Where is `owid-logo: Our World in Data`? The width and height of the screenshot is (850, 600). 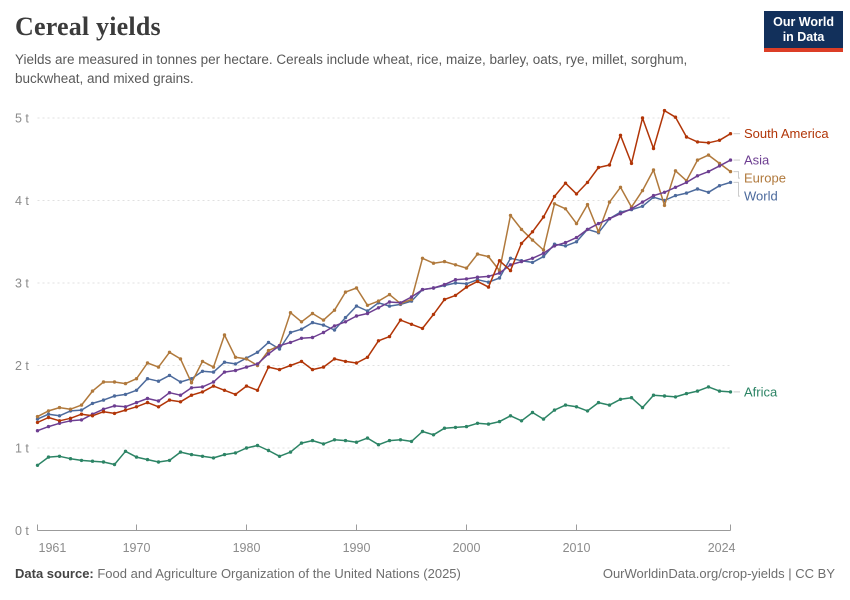 owid-logo: Our World in Data is located at coordinates (803, 31).